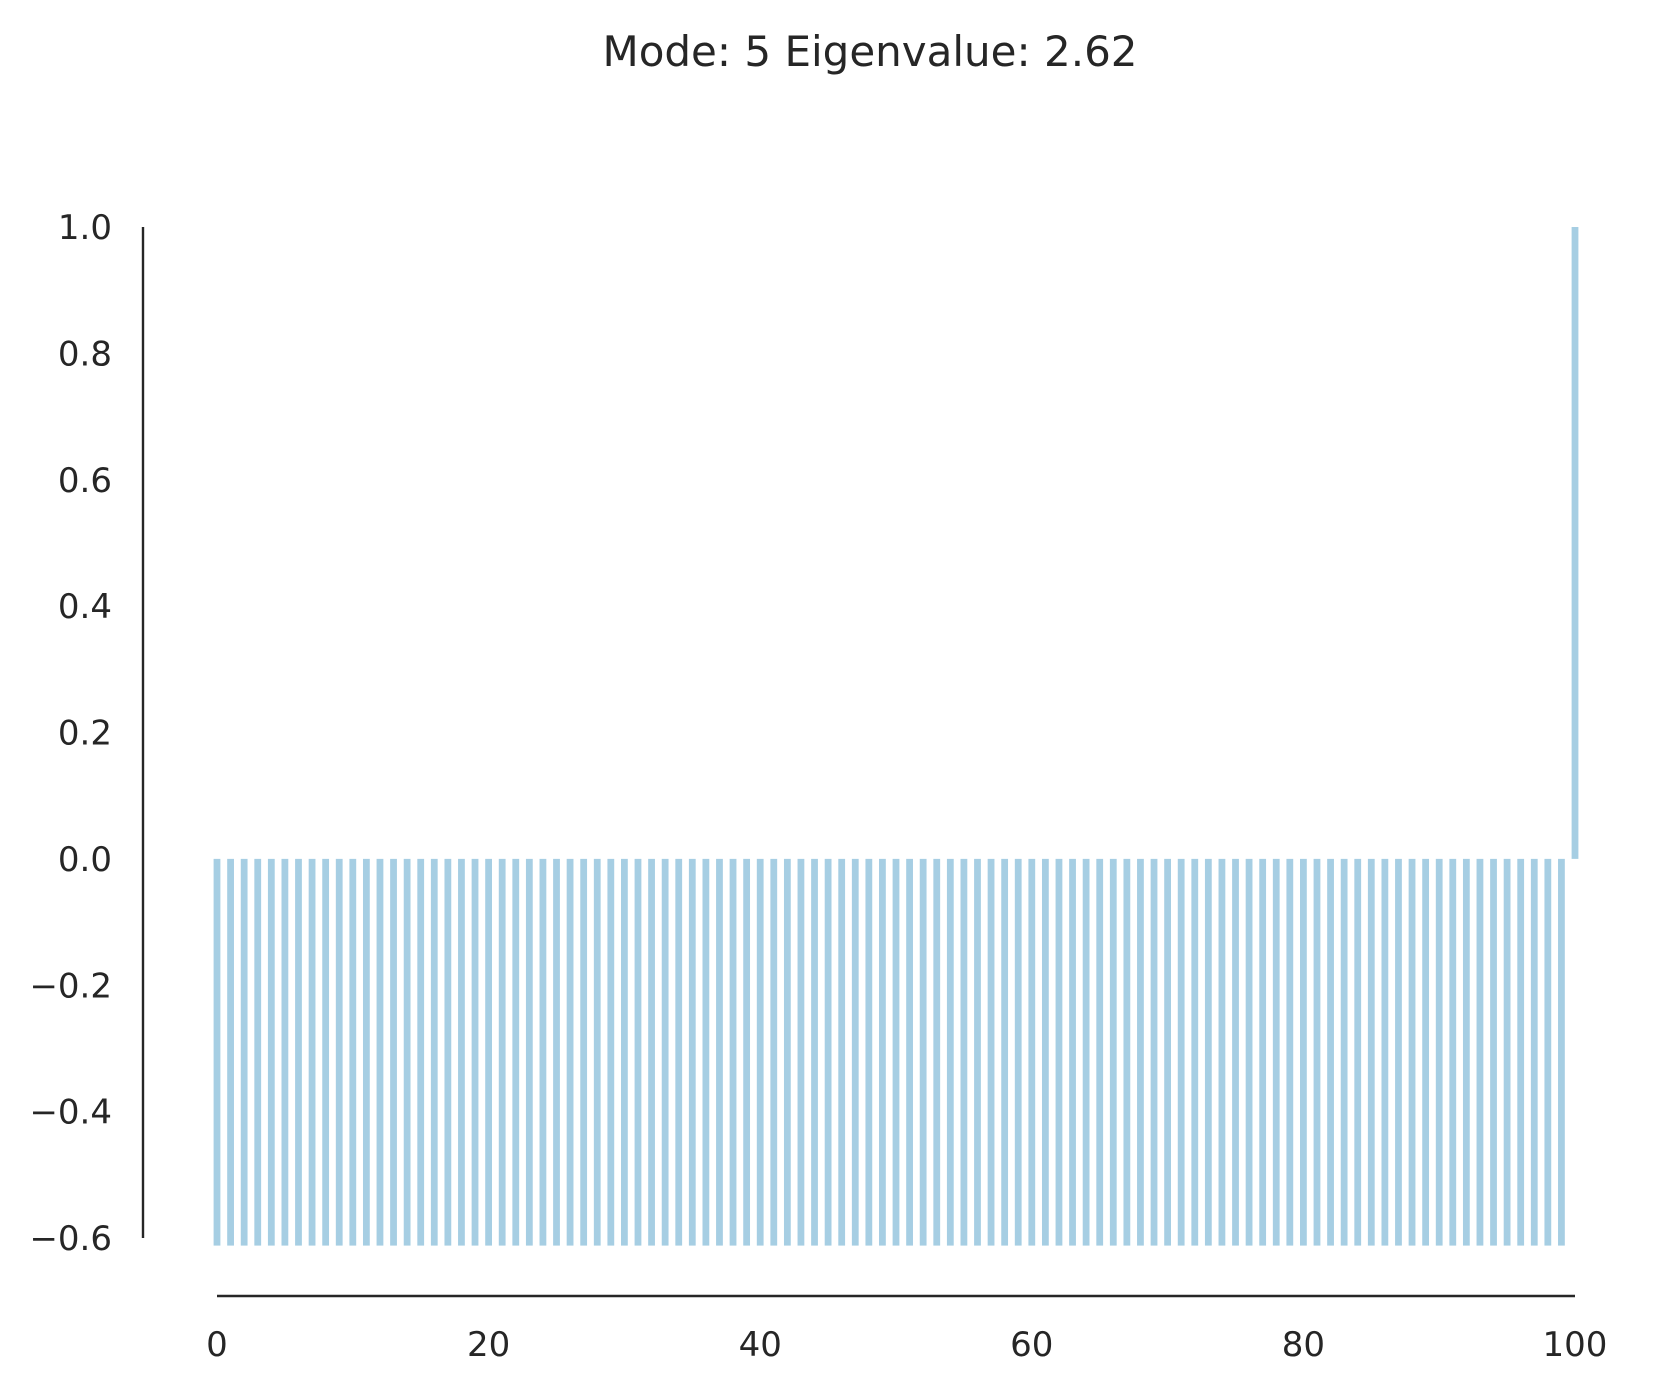 This screenshot has height=1379, width=1659. What do you see at coordinates (906, 1345) in the screenshot?
I see `x-tick-labels: 0 20 40 60 80 100` at bounding box center [906, 1345].